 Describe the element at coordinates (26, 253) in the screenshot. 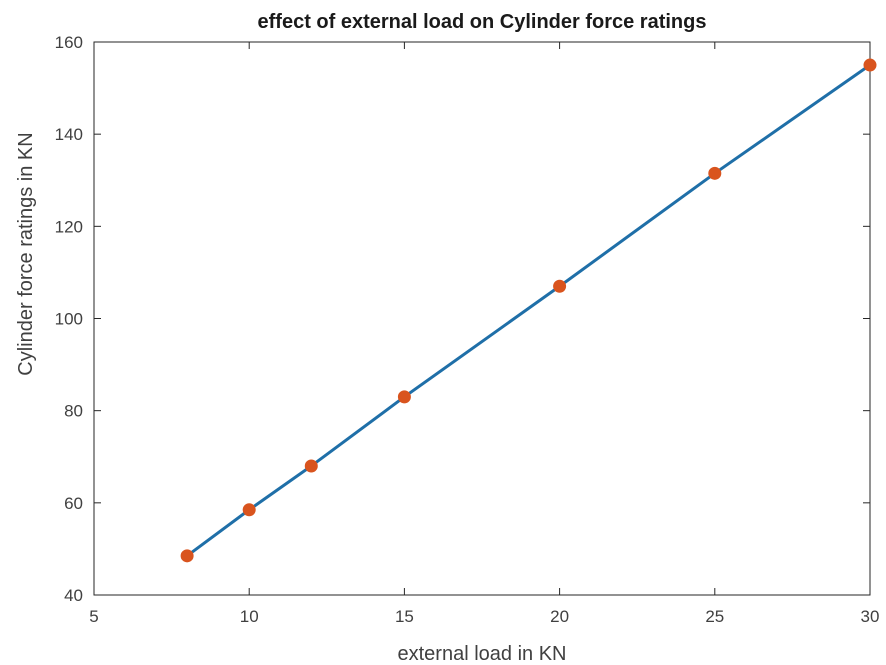

I see `y-axis-label: Cylinder force ratings in KN` at that location.